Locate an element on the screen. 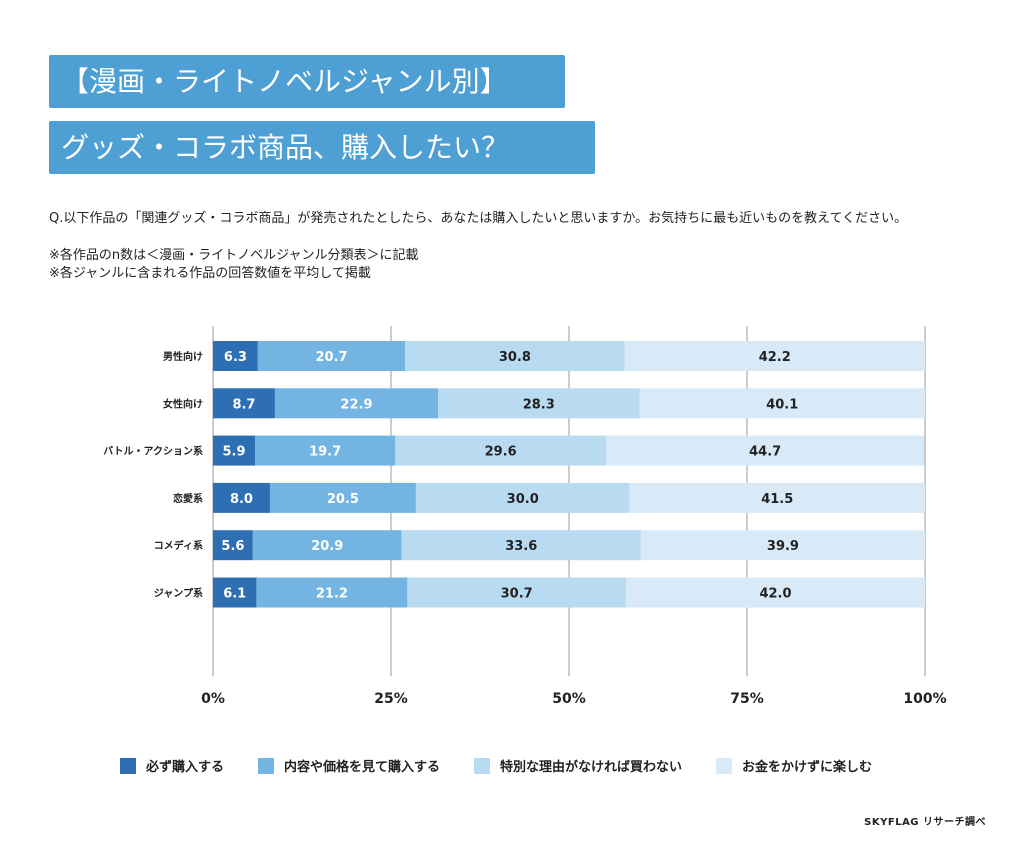 This screenshot has width=1024, height=863. category-label: 恋愛系 is located at coordinates (188, 498).